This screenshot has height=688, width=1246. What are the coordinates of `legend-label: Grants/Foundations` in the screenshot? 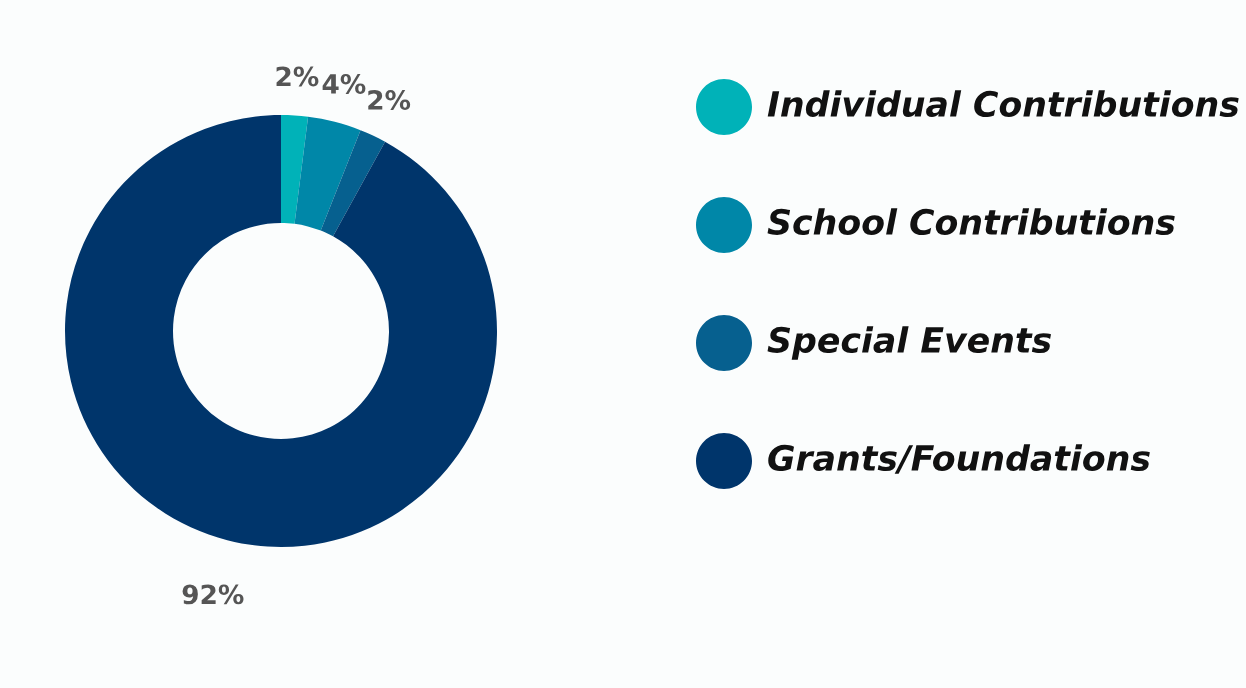 It's located at (959, 459).